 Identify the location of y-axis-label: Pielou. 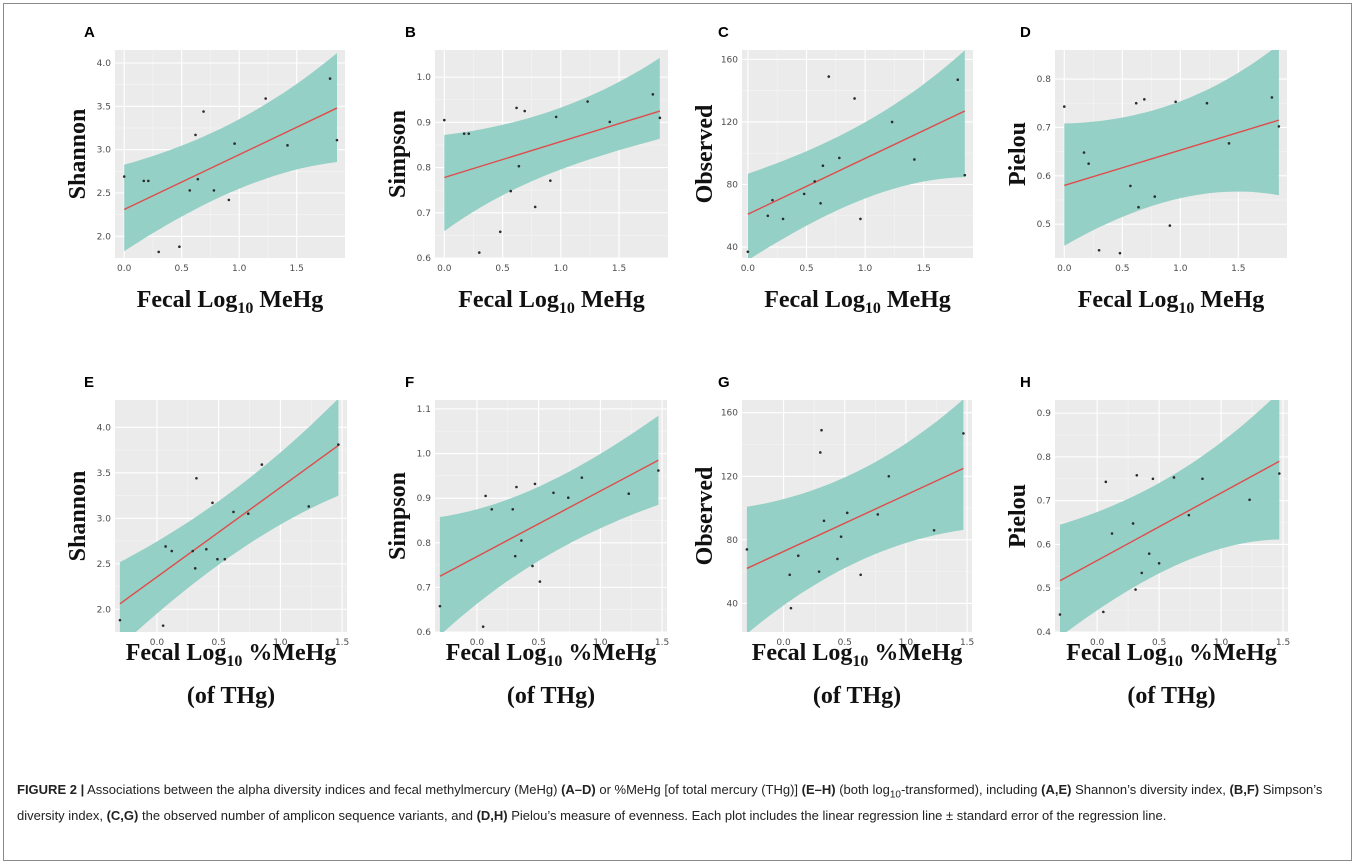
(1018, 154).